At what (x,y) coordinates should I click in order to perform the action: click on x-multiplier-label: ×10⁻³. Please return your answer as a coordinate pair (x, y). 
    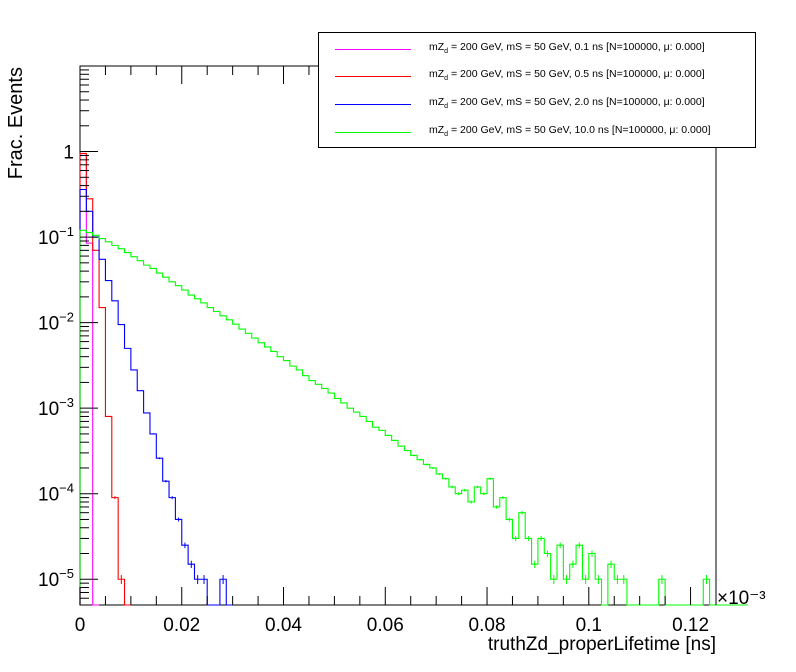
    Looking at the image, I should click on (741, 598).